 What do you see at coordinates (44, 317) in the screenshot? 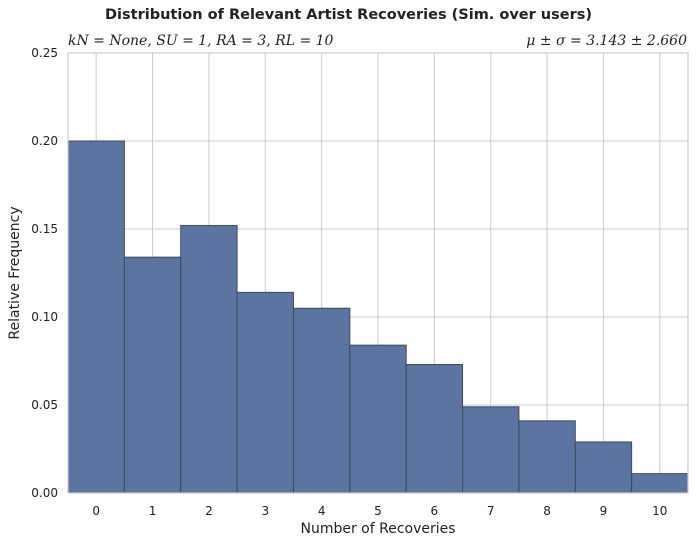
I see `y-tick-label: 0.10` at bounding box center [44, 317].